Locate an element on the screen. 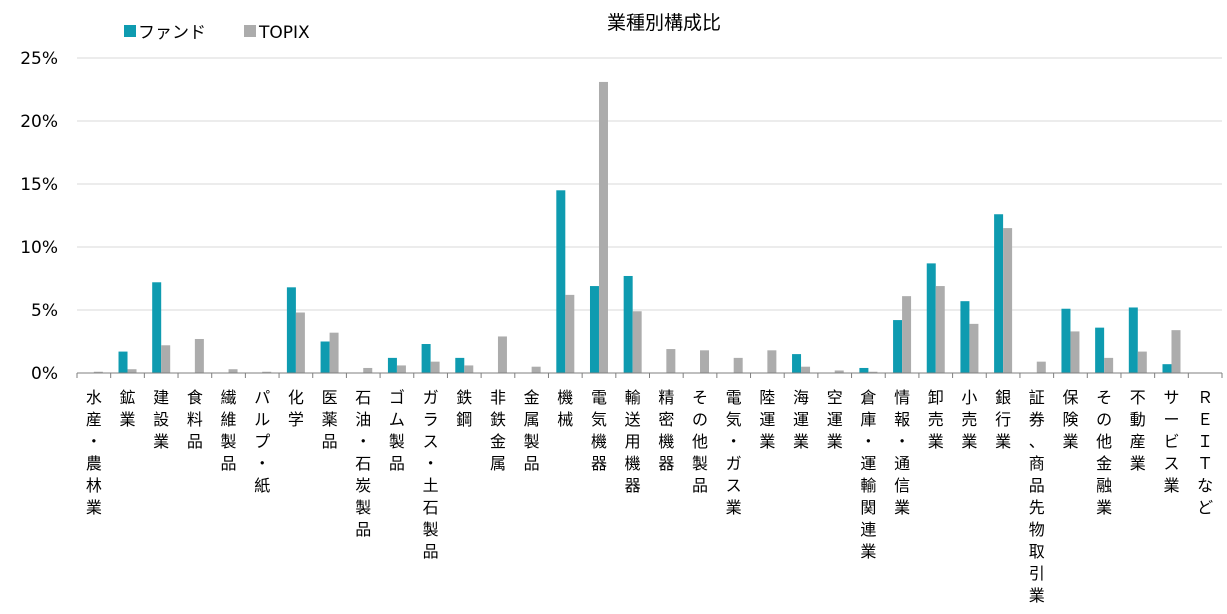 This screenshot has height=614, width=1227. legend-label-topix: TOPIX is located at coordinates (284, 33).